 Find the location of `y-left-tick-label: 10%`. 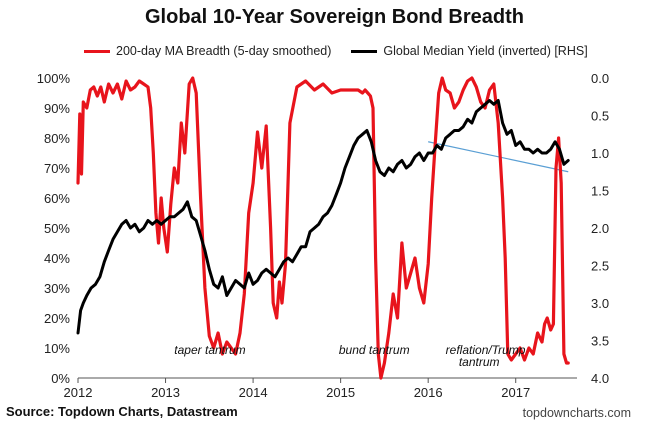

y-left-tick-label: 10% is located at coordinates (57, 348).